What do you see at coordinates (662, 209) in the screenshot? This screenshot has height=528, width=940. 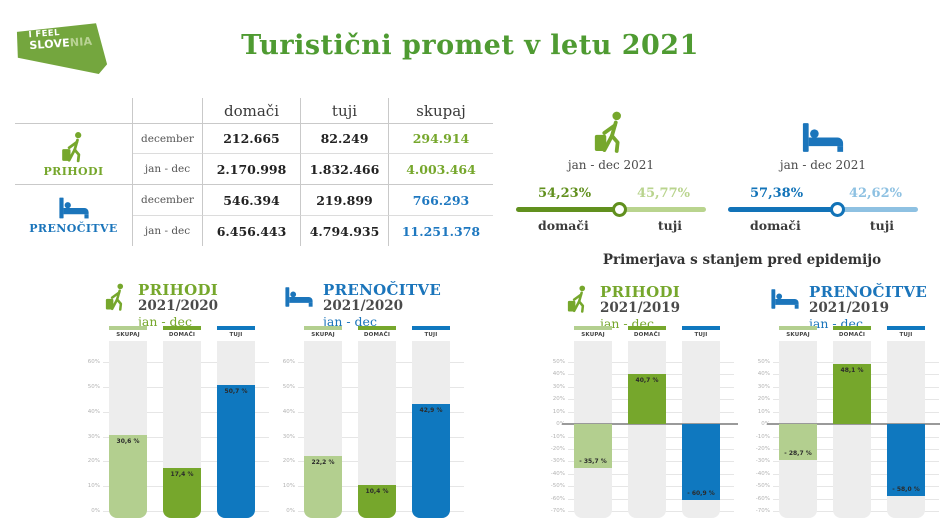 I see `slider-right-segment` at bounding box center [662, 209].